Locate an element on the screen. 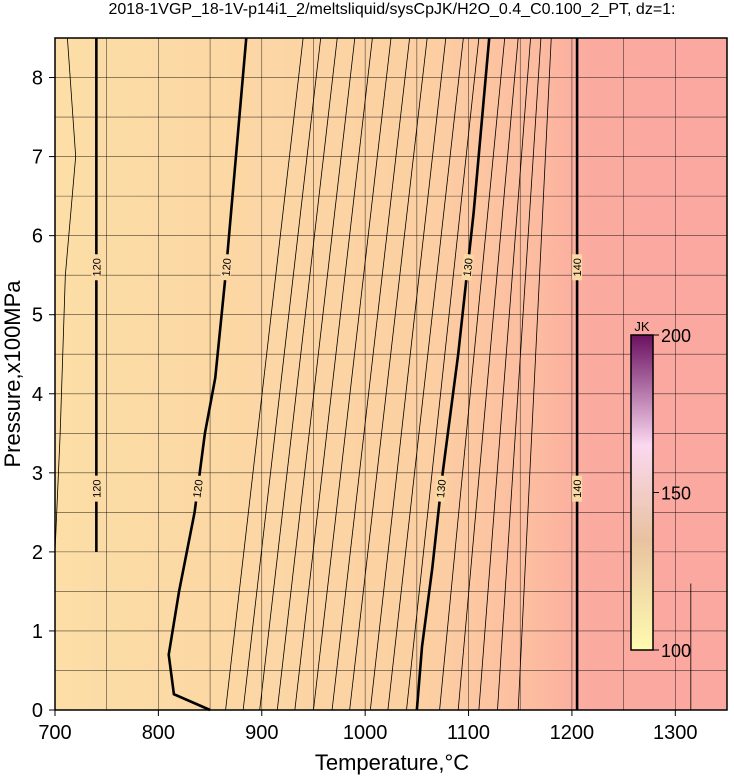  x-tick-label: 1000 is located at coordinates (365, 733).